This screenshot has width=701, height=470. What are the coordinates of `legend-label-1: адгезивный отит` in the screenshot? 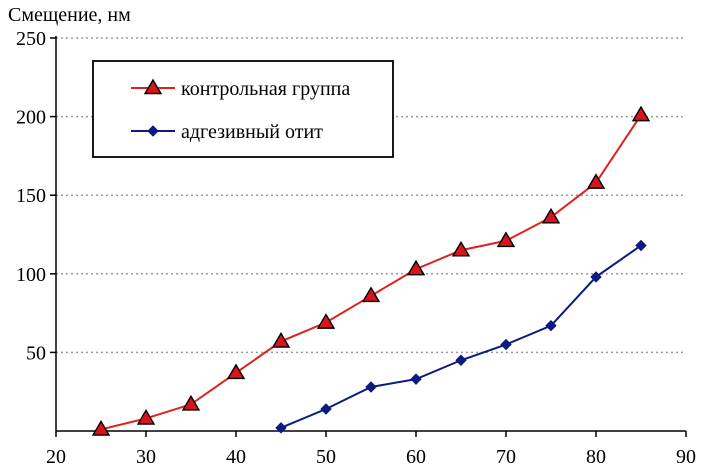 It's located at (252, 132).